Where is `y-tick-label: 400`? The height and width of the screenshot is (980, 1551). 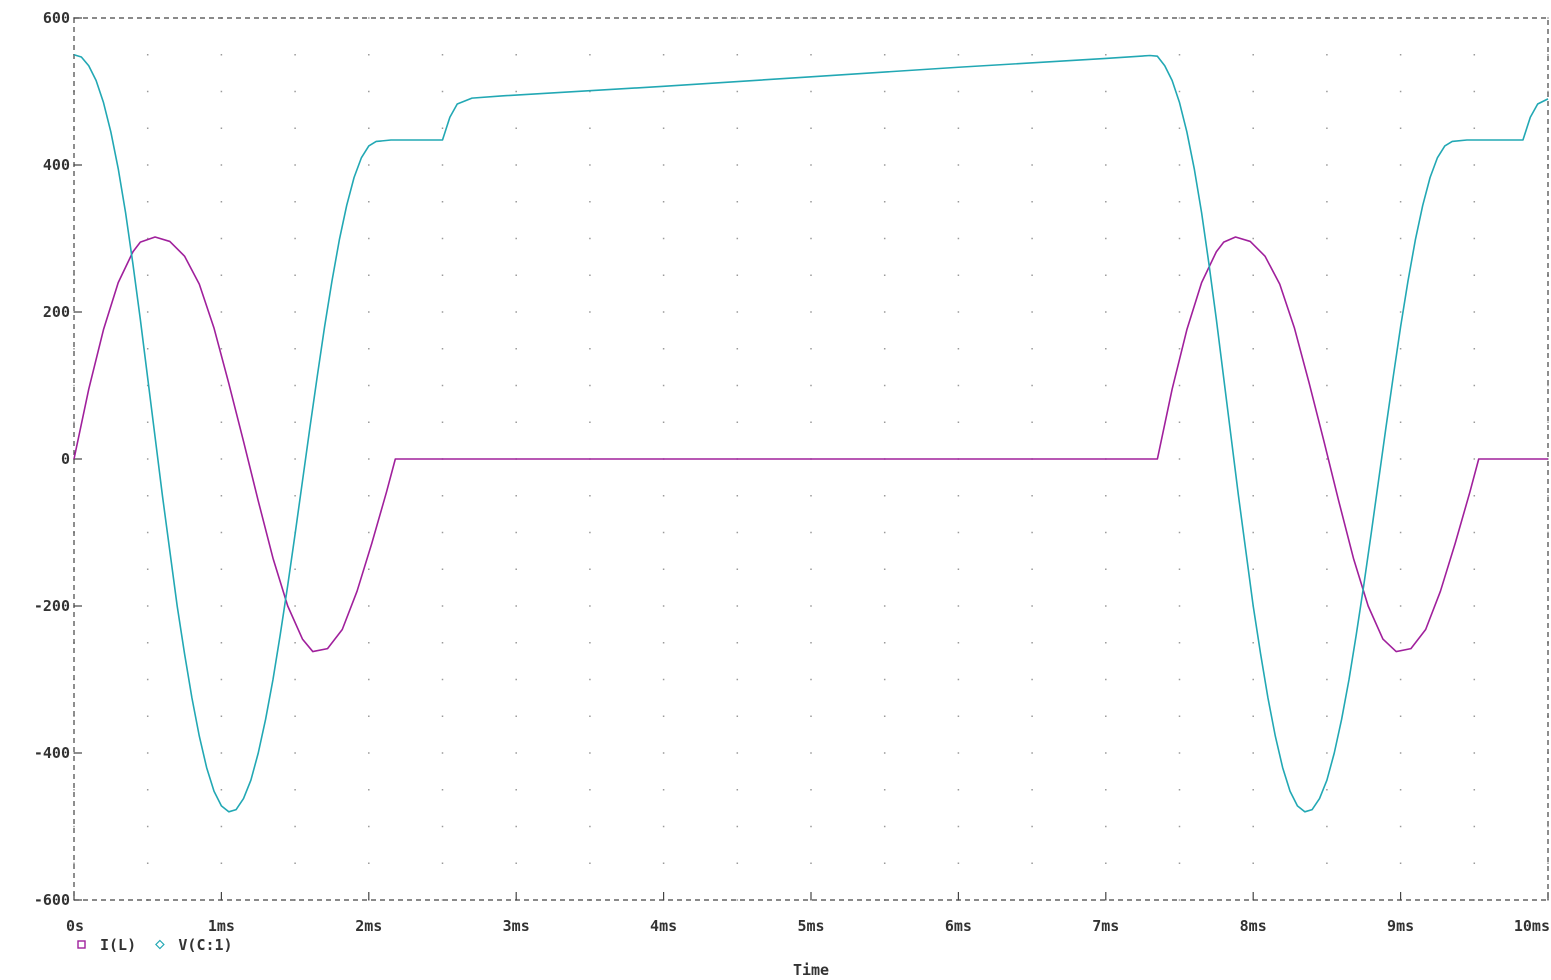
y-tick-label: 400 is located at coordinates (56, 165).